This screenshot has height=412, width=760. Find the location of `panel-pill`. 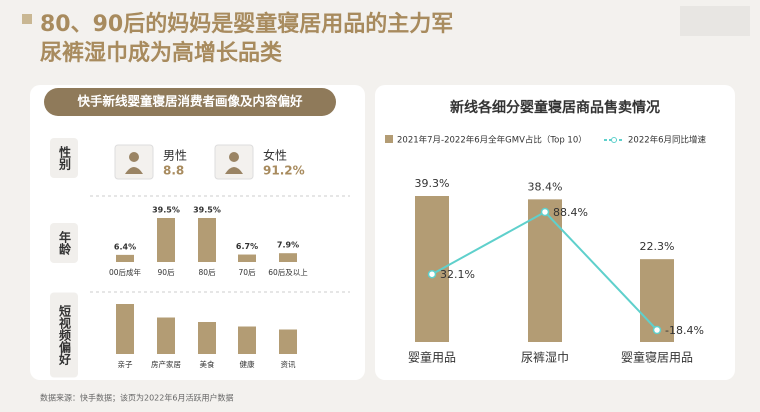

panel-pill is located at coordinates (190, 102).